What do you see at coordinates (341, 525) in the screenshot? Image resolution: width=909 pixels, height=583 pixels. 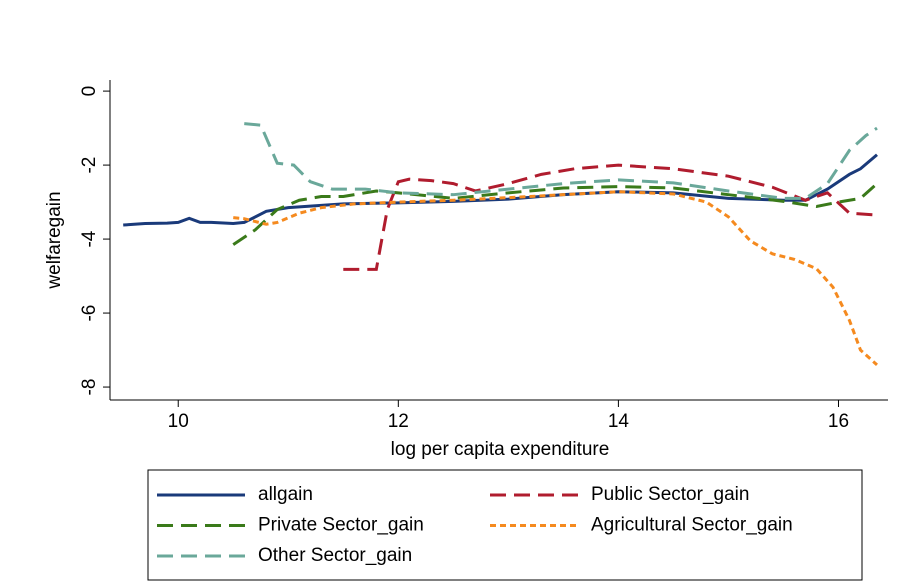 I see `legend-label: Private Sector_gain` at bounding box center [341, 525].